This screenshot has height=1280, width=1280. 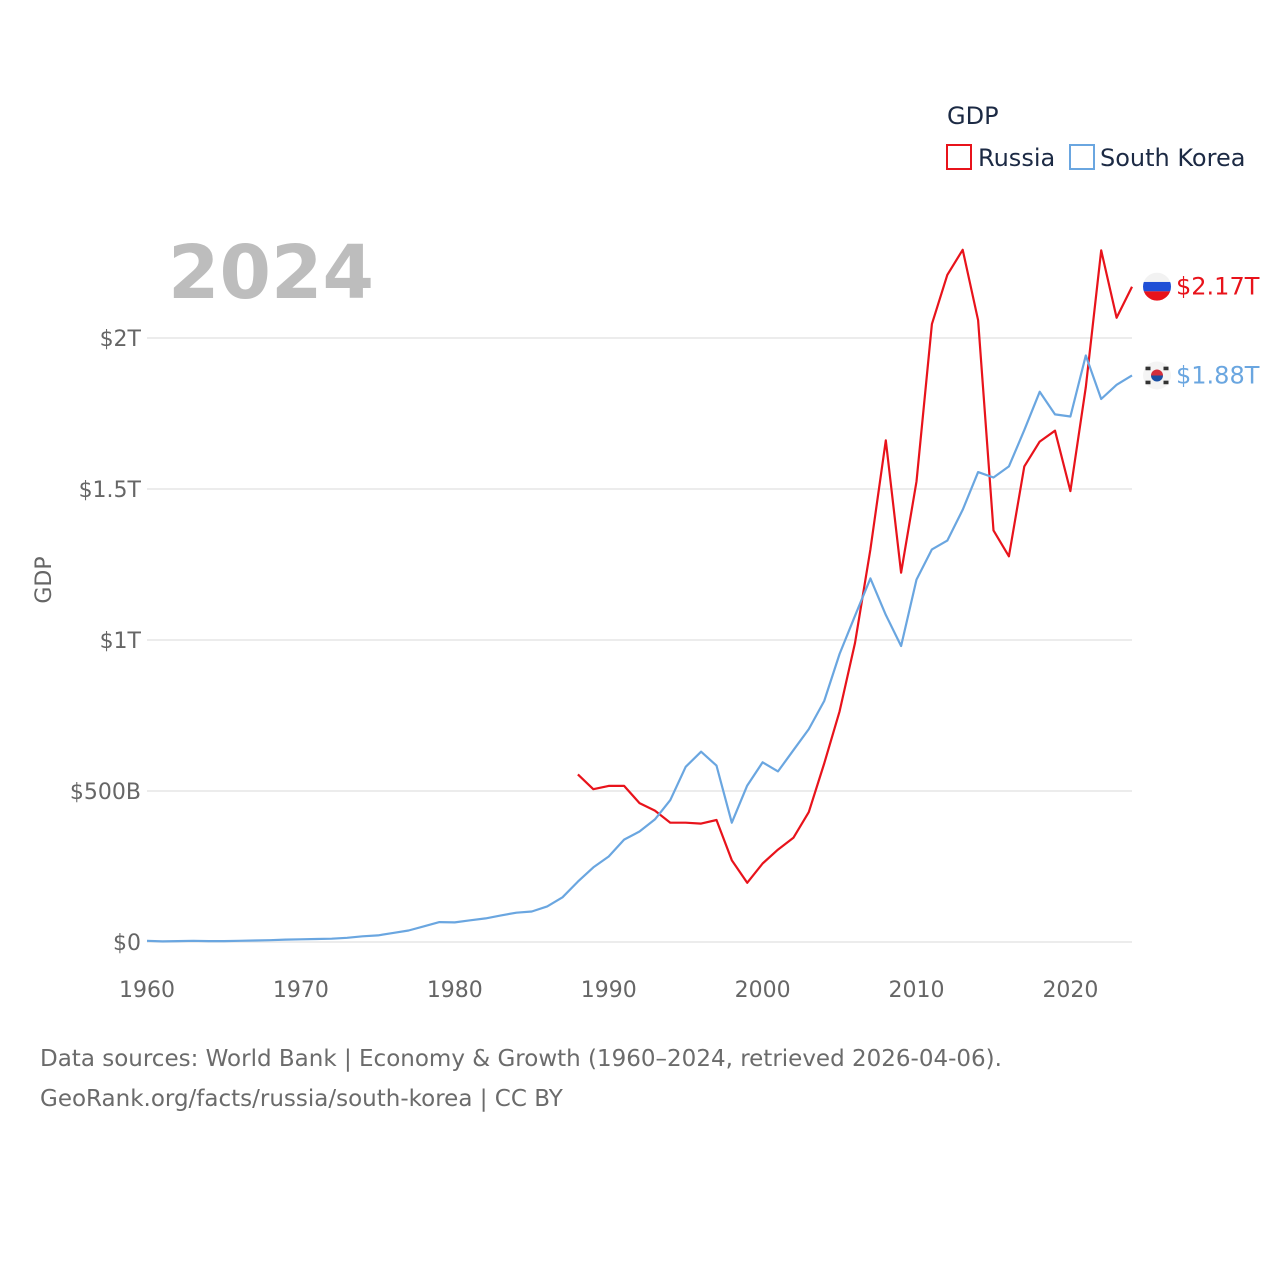 I want to click on y-tick-label: $1.5T, so click(x=110, y=490).